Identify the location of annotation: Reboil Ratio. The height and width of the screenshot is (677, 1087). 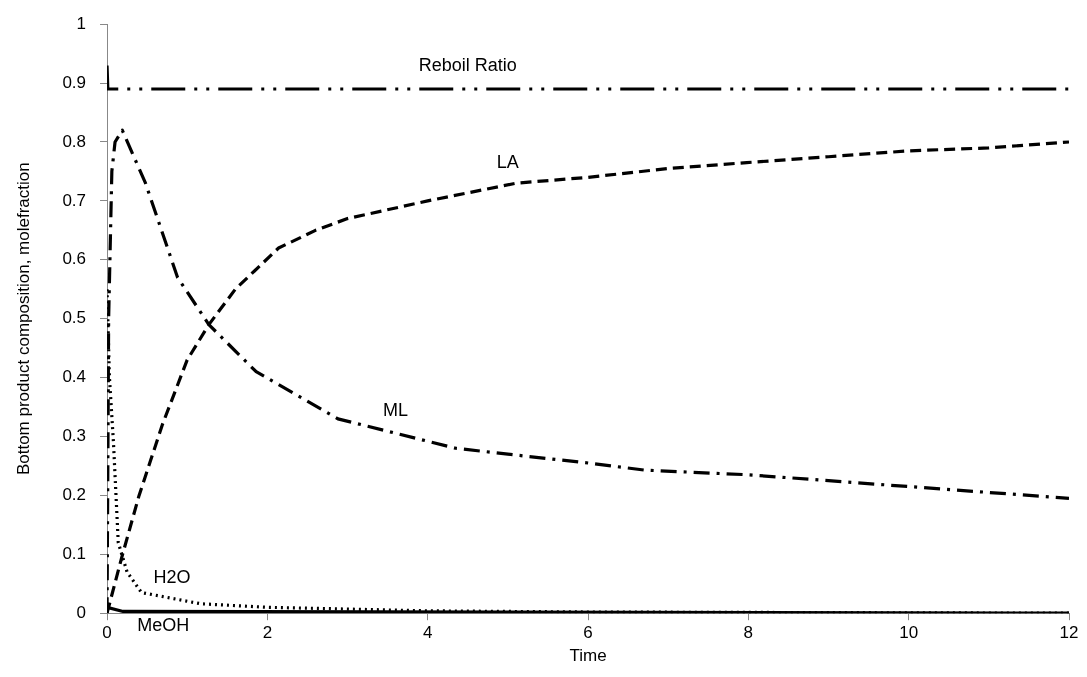
(467, 64).